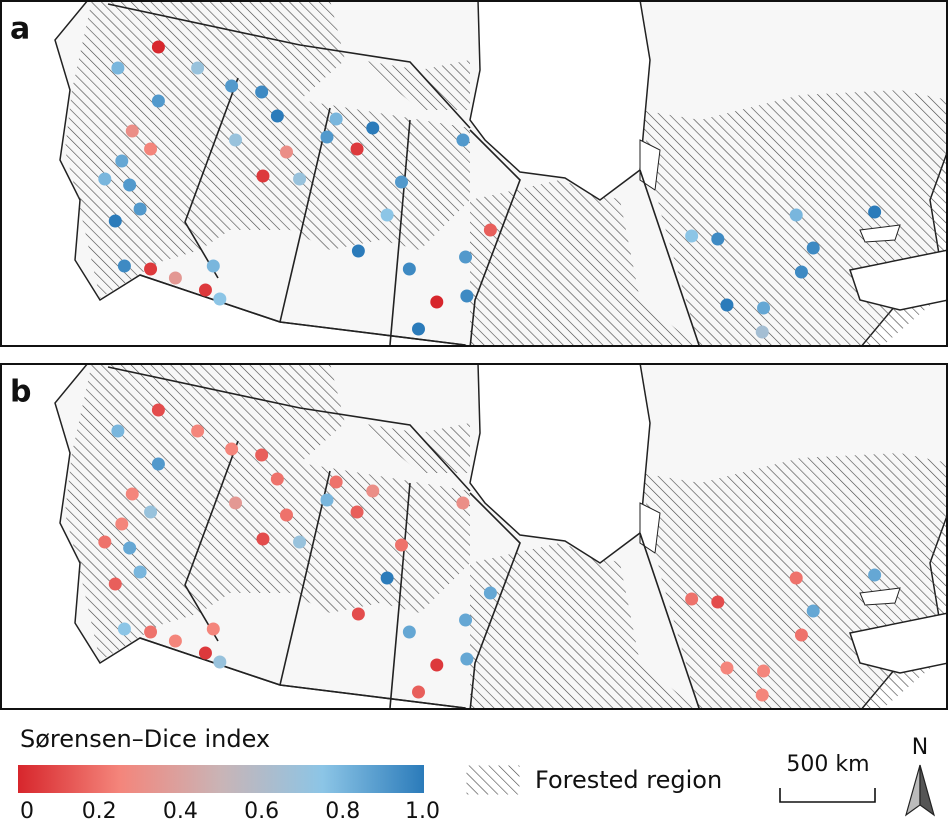 Image resolution: width=950 pixels, height=831 pixels. Describe the element at coordinates (180, 811) in the screenshot. I see `colorbar-tick-label: 0.4` at that location.